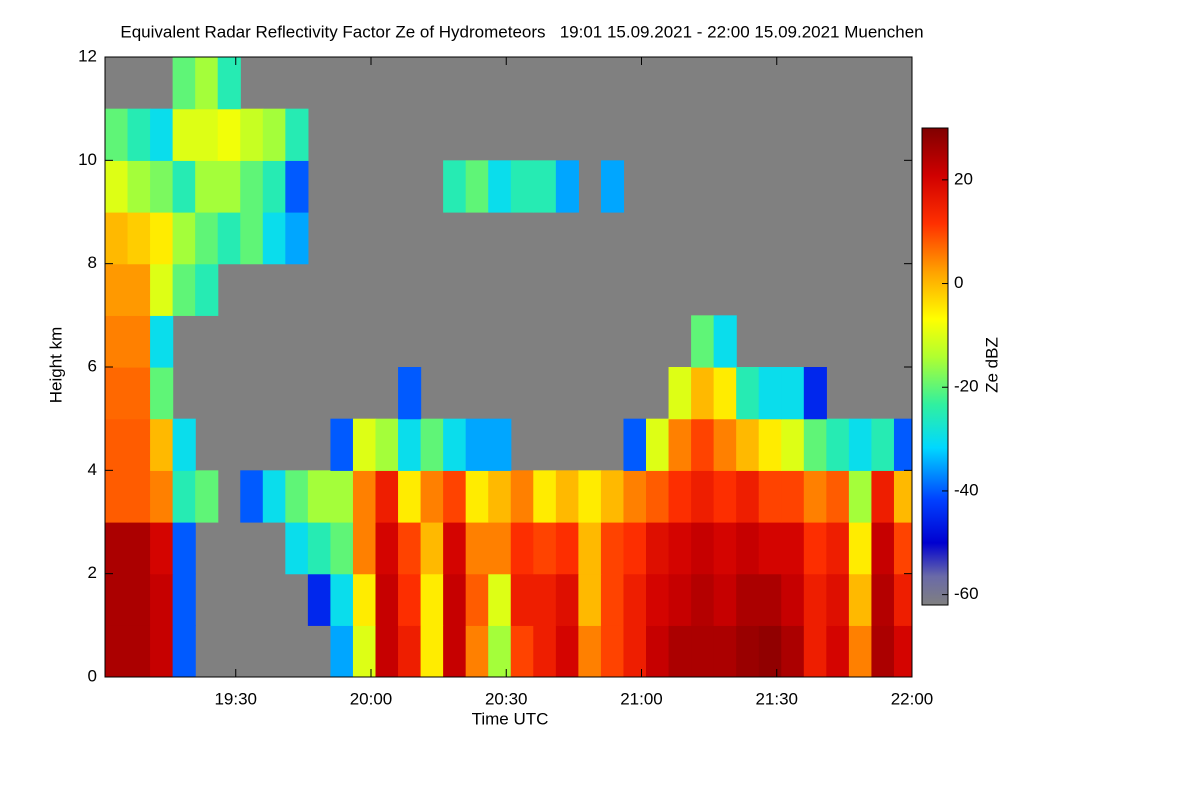 The image size is (1200, 805). What do you see at coordinates (935, 366) in the screenshot?
I see `colorbar` at bounding box center [935, 366].